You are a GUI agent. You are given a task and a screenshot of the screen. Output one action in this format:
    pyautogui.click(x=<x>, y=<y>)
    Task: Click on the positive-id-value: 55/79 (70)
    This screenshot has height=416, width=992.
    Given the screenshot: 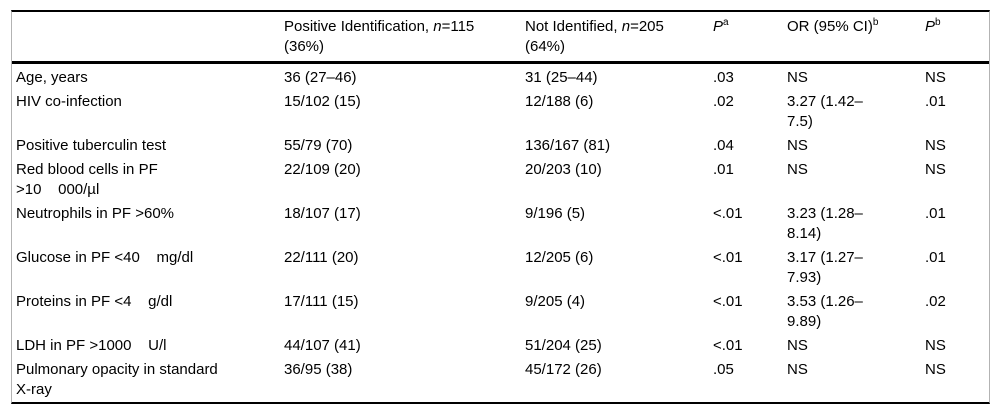 What is the action you would take?
    pyautogui.click(x=318, y=145)
    